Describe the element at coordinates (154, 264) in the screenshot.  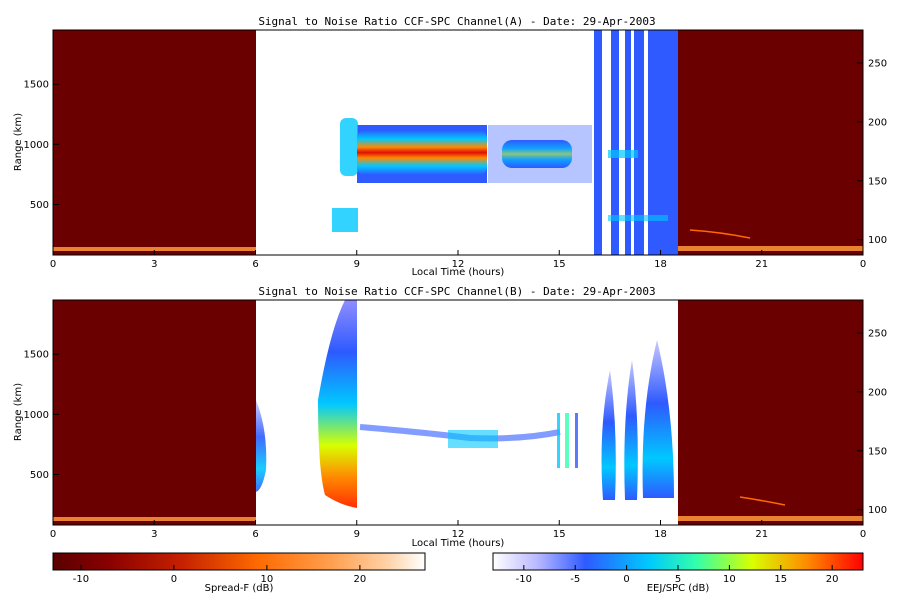
I see `panel-a-x-tick-label: 3` at that location.